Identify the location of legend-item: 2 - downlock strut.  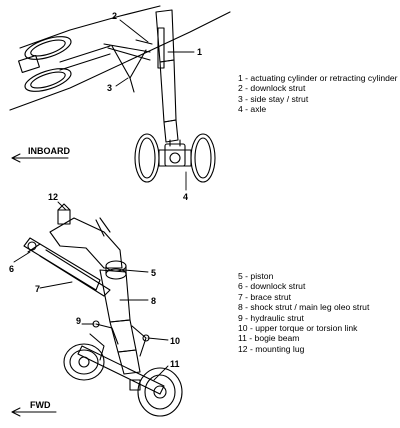
(272, 88).